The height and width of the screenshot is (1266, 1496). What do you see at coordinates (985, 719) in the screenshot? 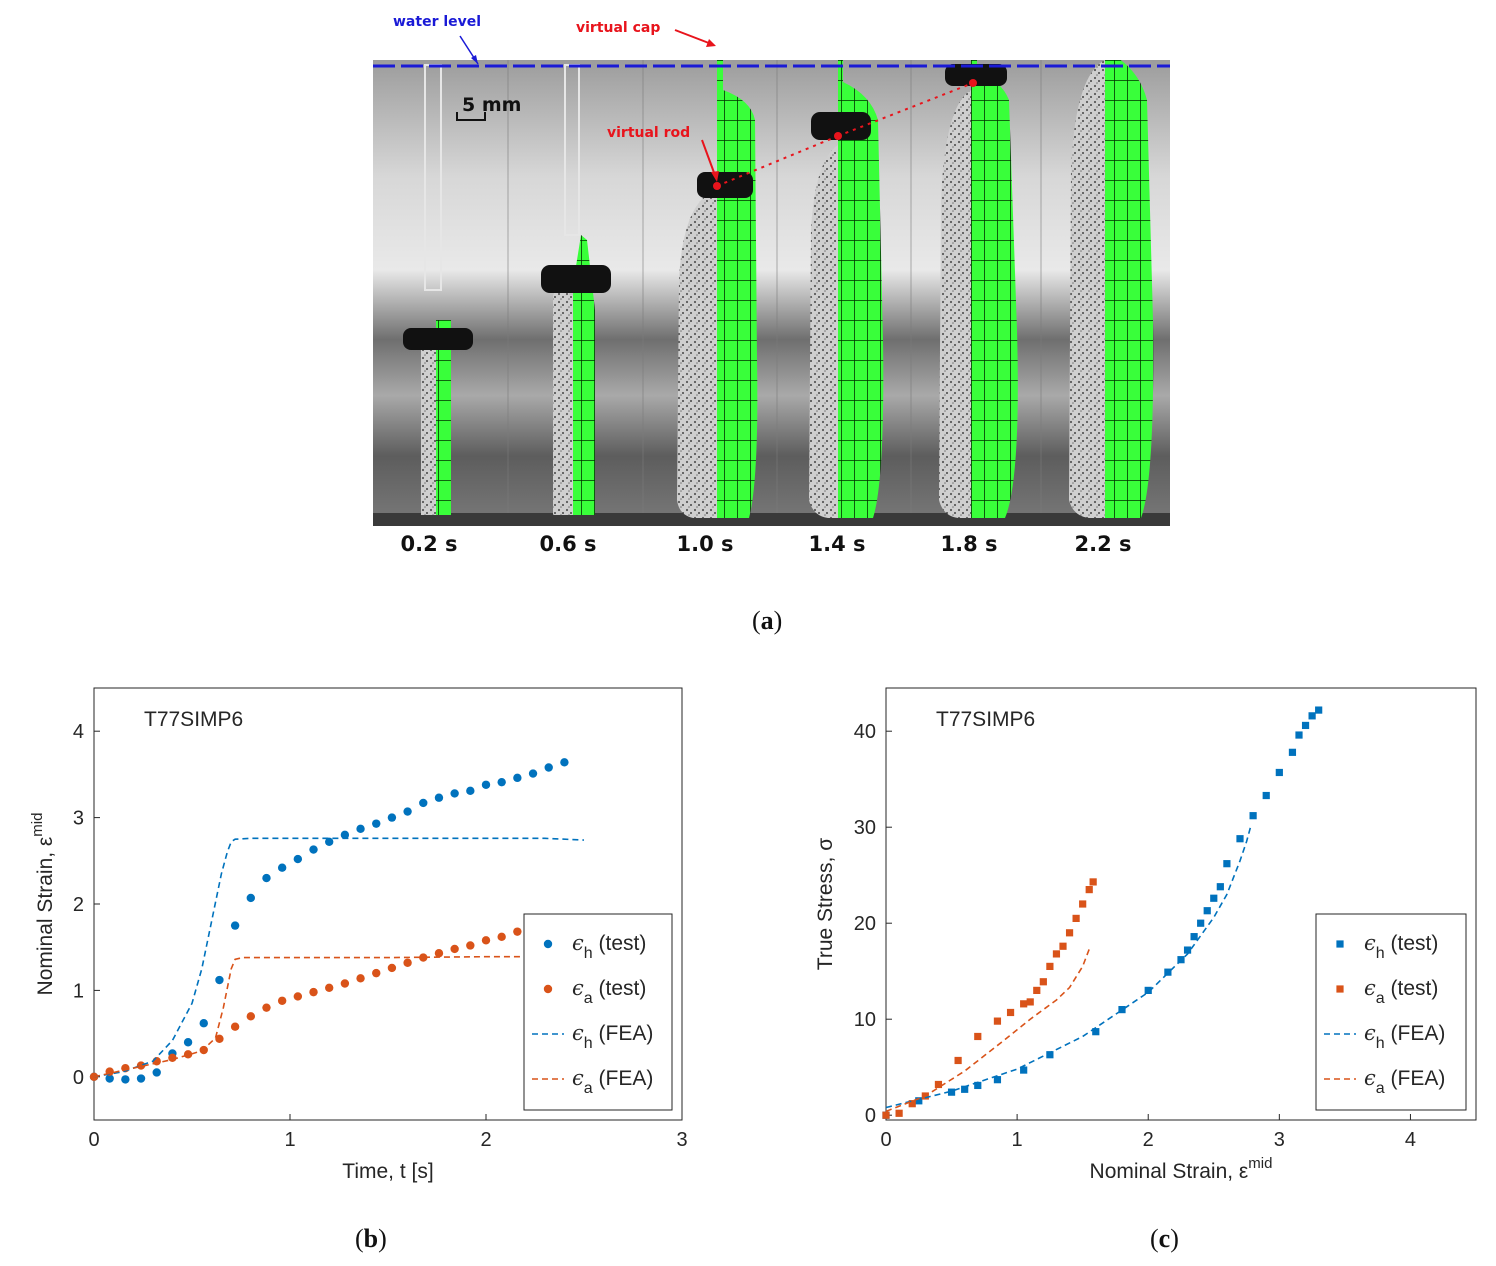
I see `chart-title: T77SIMP6` at bounding box center [985, 719].